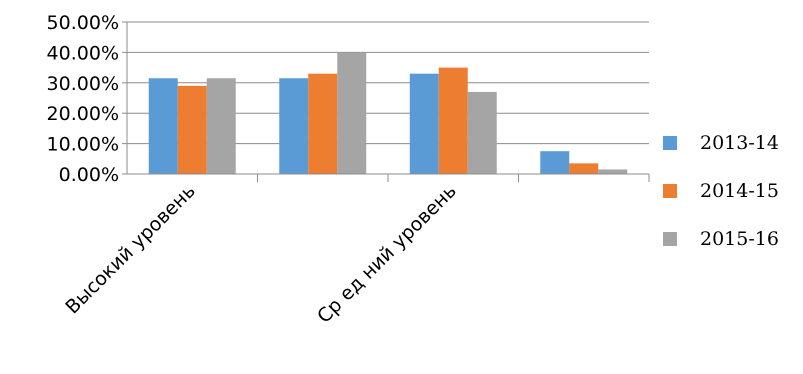  What do you see at coordinates (83, 23) in the screenshot?
I see `y-tick-label: 50.00%` at bounding box center [83, 23].